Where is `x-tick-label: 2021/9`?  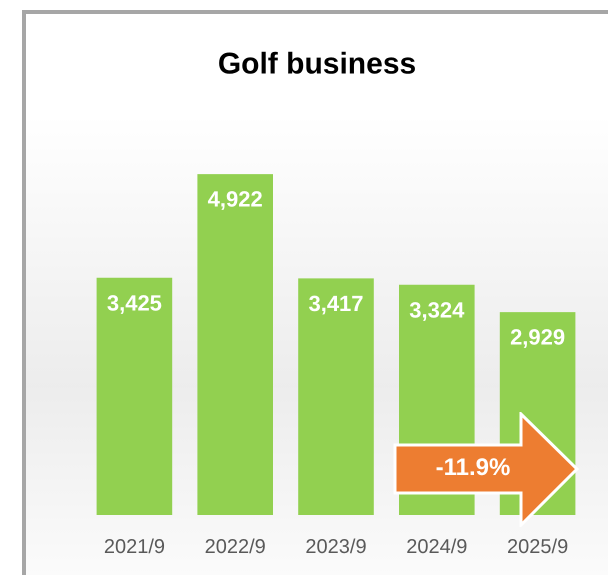 x-tick-label: 2021/9 is located at coordinates (134, 547).